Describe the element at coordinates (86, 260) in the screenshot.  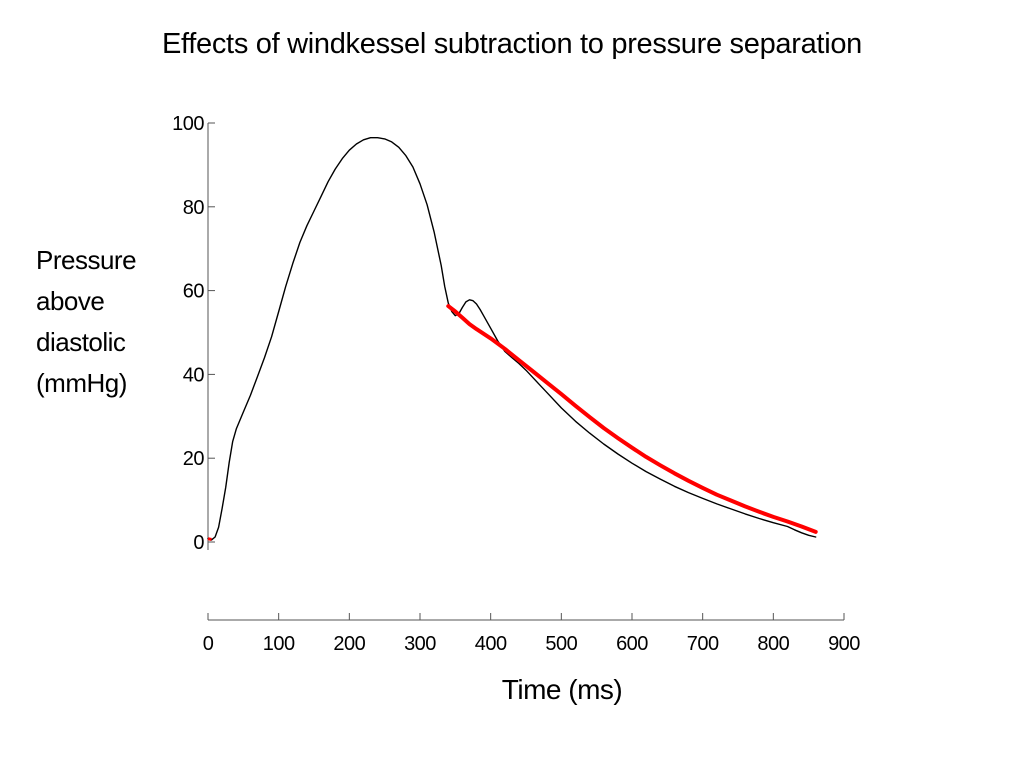
I see `y-axis-label-line: Pressure` at that location.